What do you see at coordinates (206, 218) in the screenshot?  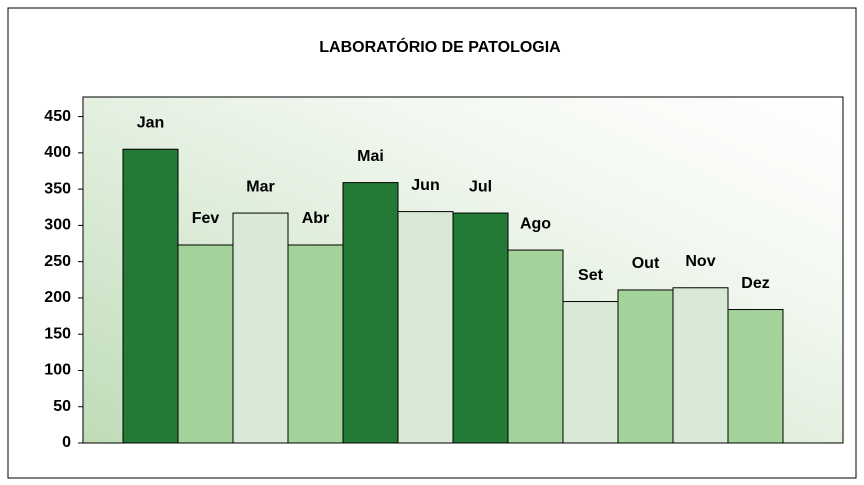 I see `bar-category-label: Fev` at bounding box center [206, 218].